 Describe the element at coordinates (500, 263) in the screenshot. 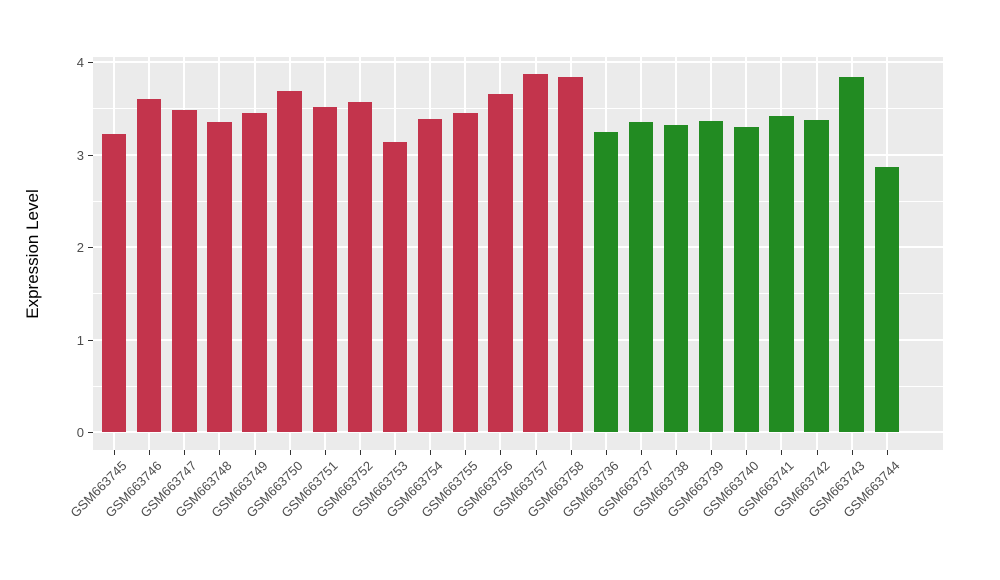

I see `bar-GSM663756` at that location.